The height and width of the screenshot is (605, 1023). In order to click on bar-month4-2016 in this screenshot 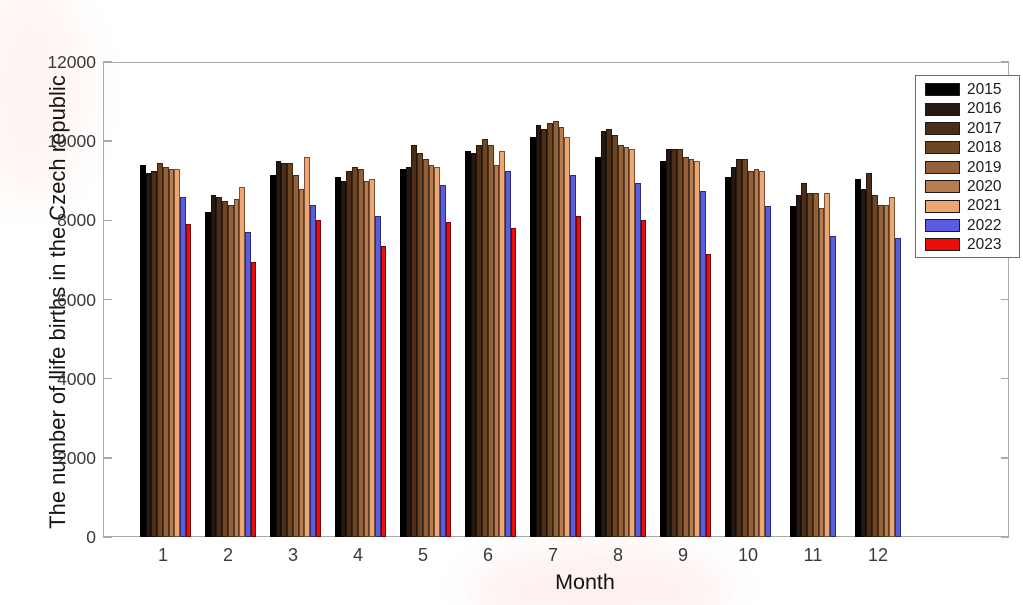, I will do `click(343, 358)`.